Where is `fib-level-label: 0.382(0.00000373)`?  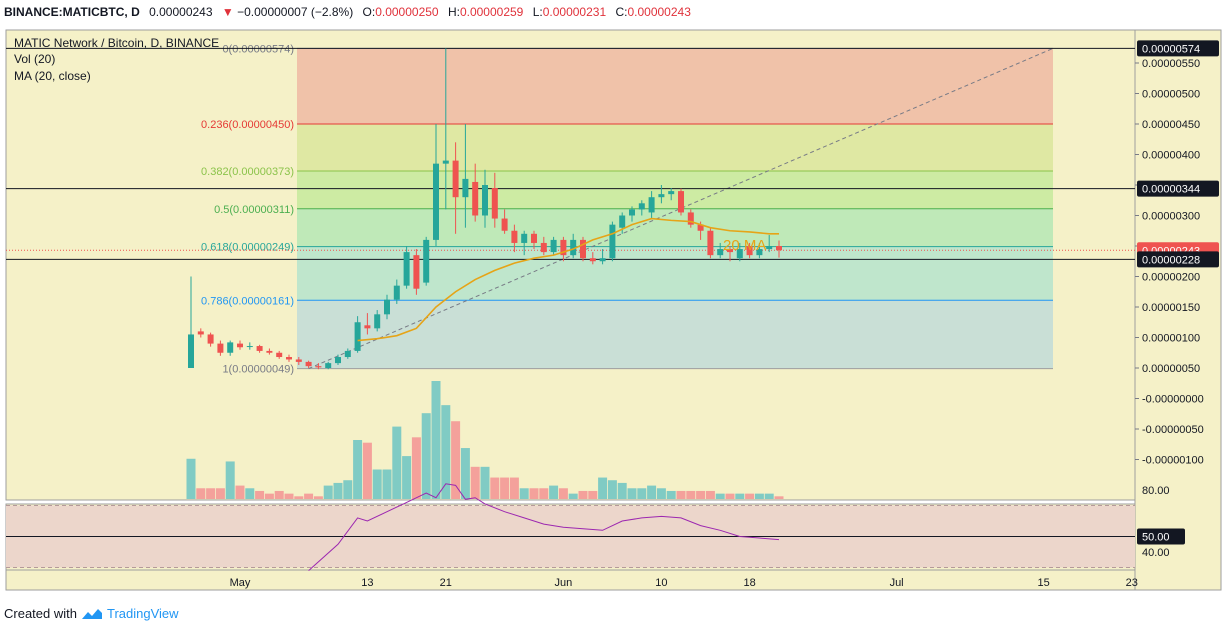 fib-level-label: 0.382(0.00000373) is located at coordinates (247, 172).